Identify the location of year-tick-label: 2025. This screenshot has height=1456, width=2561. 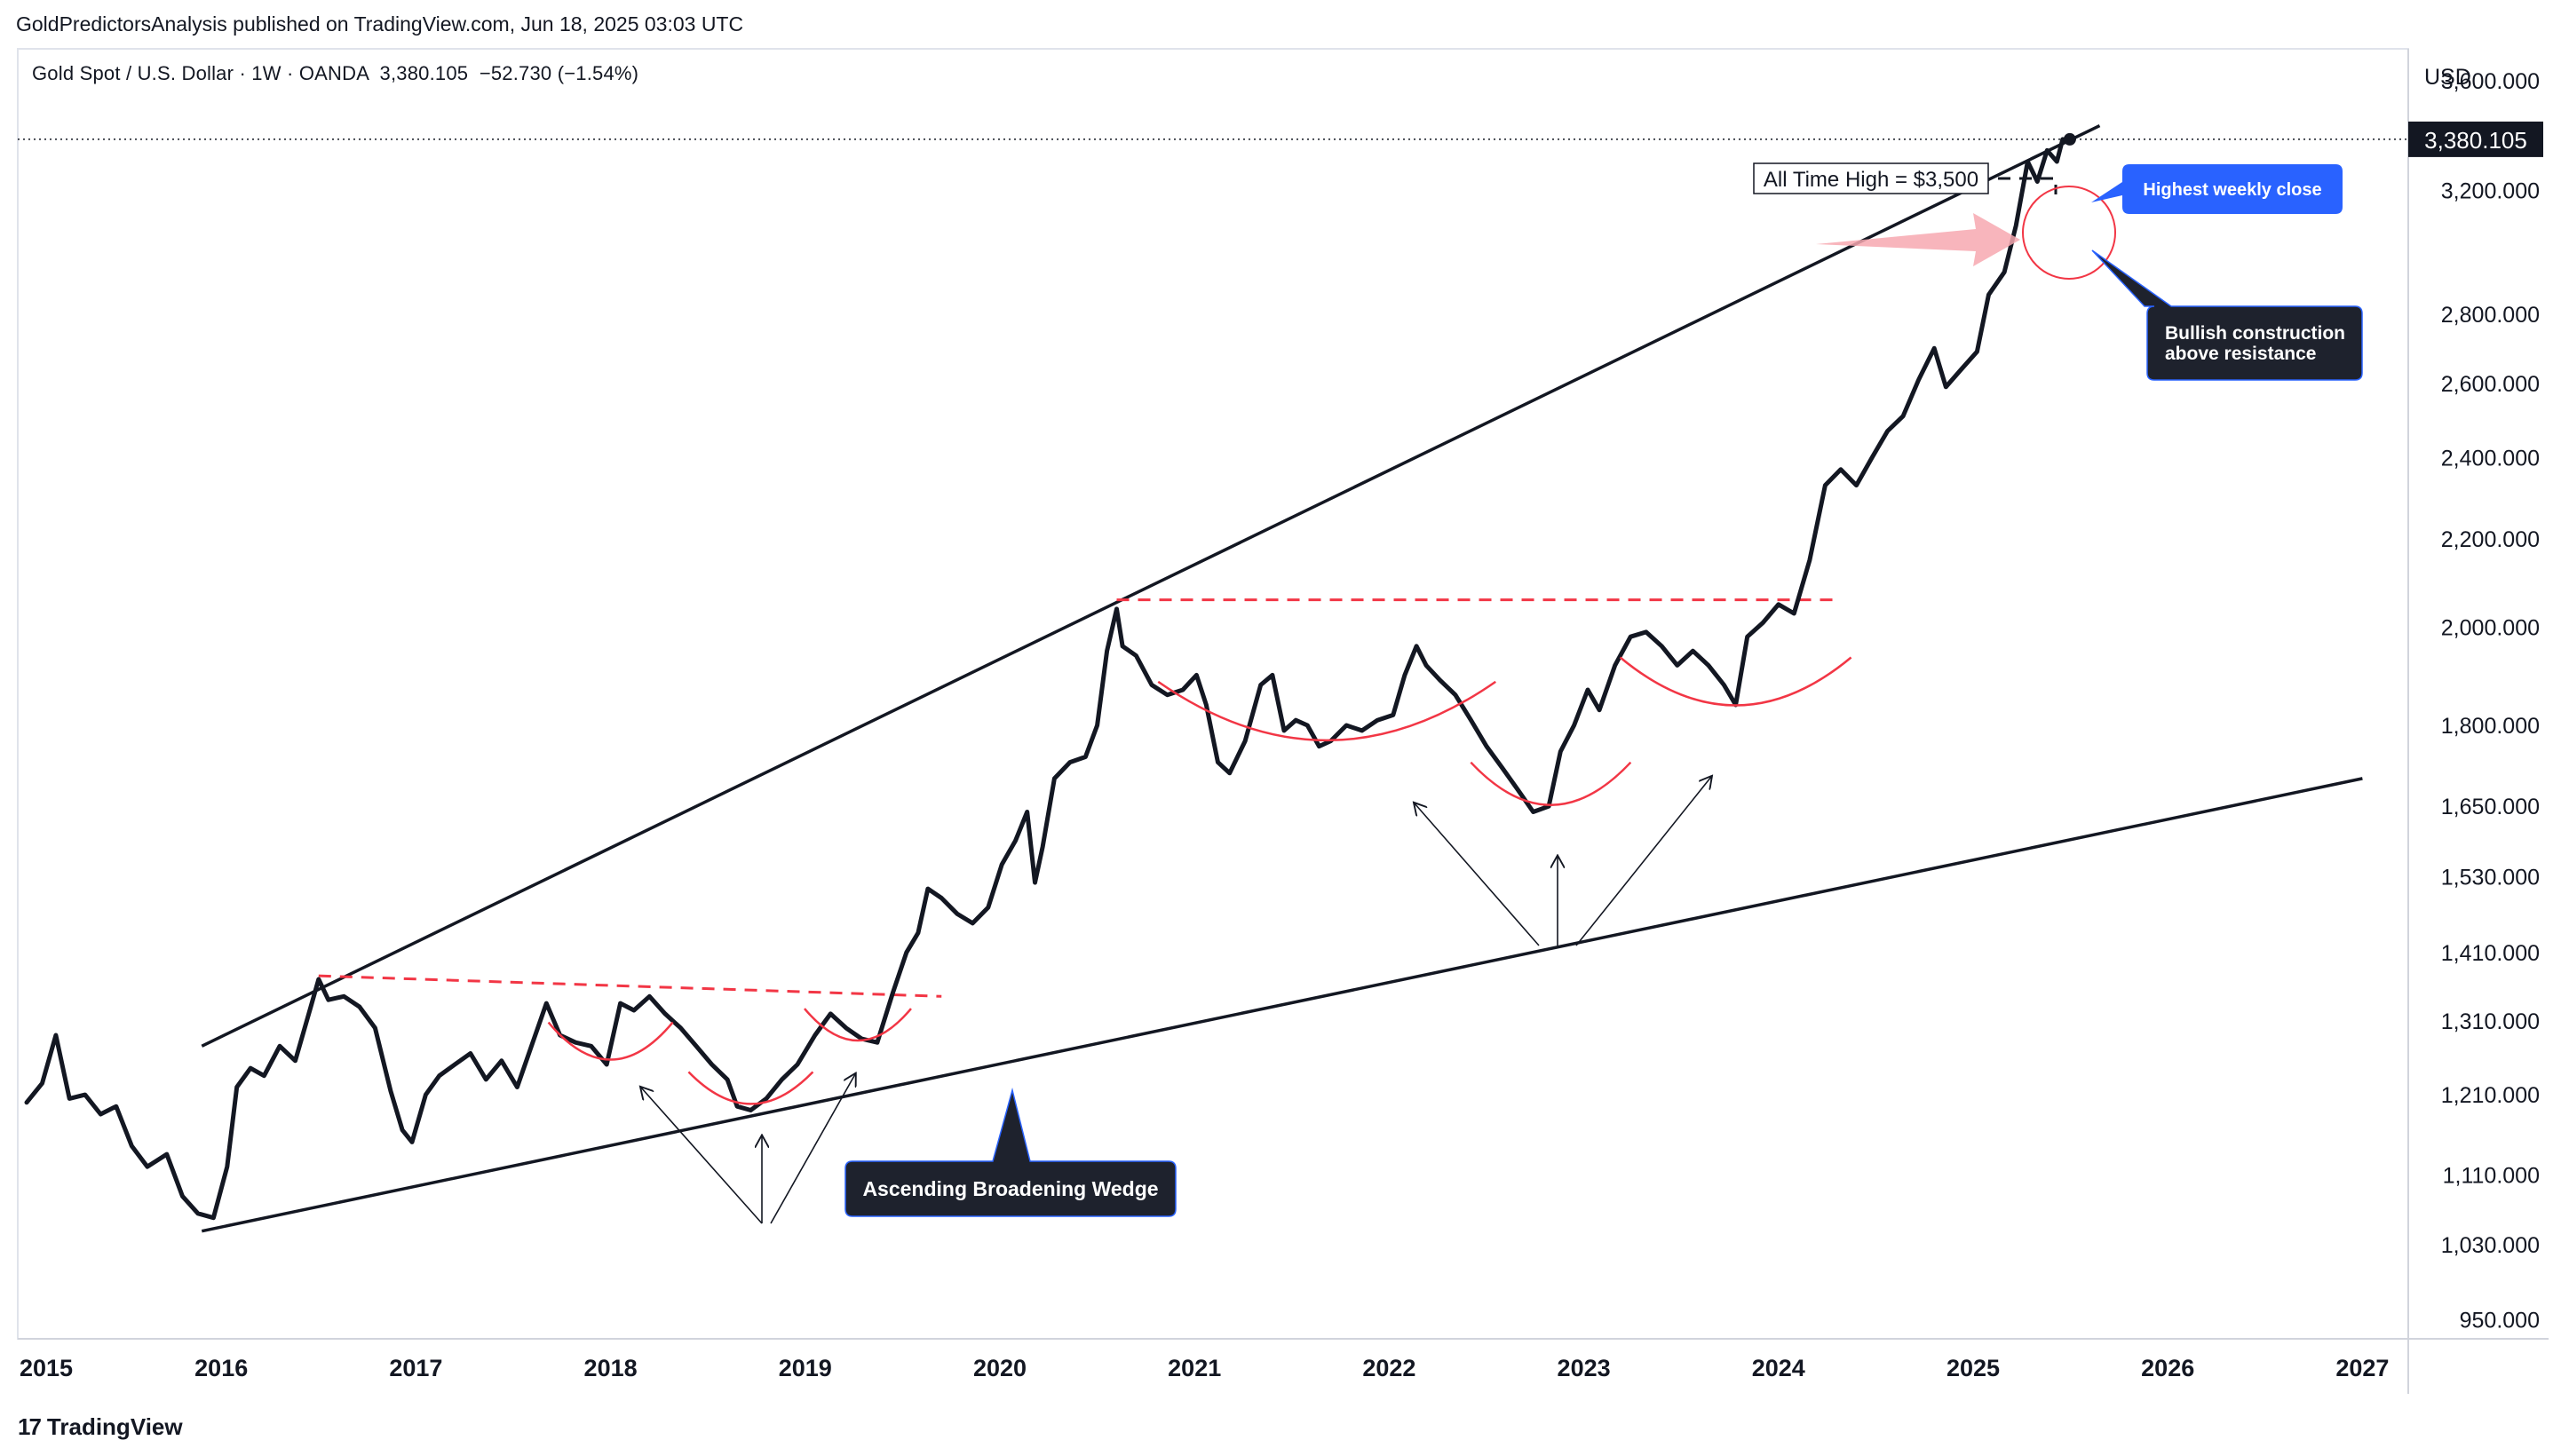
(1974, 1368).